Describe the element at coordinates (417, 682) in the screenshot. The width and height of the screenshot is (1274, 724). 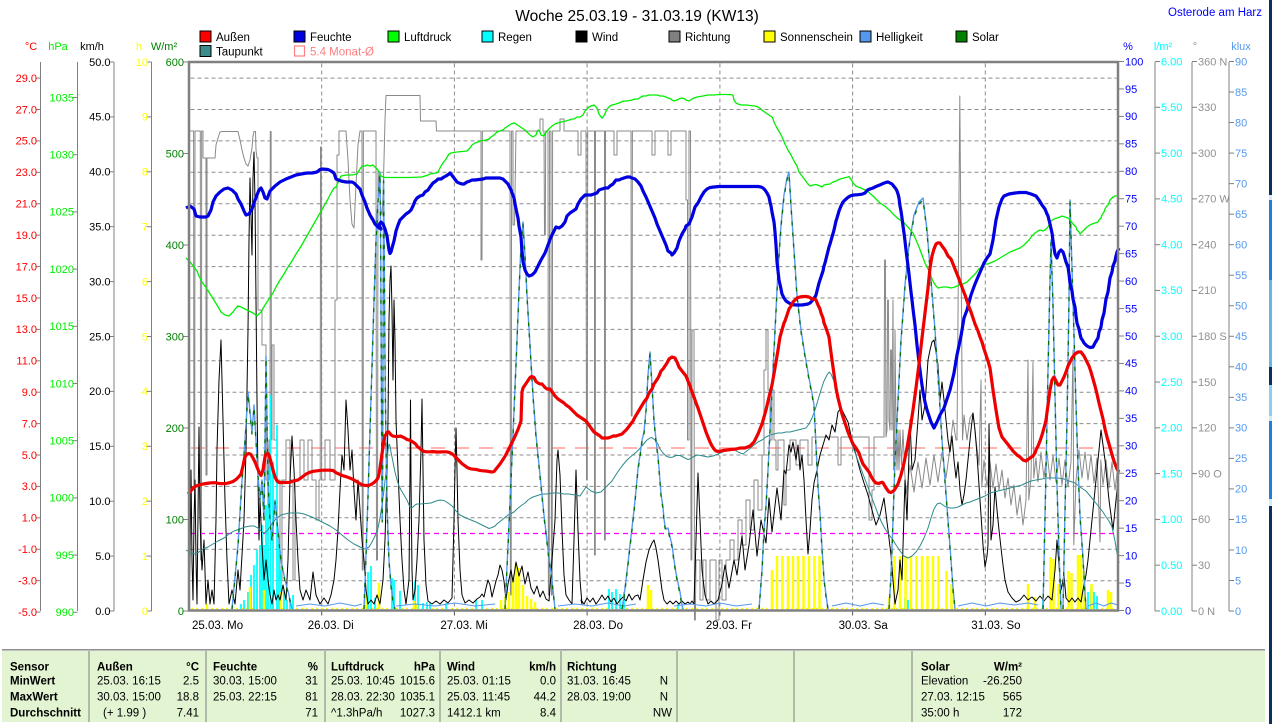
I see `svg-text: 1015.6` at that location.